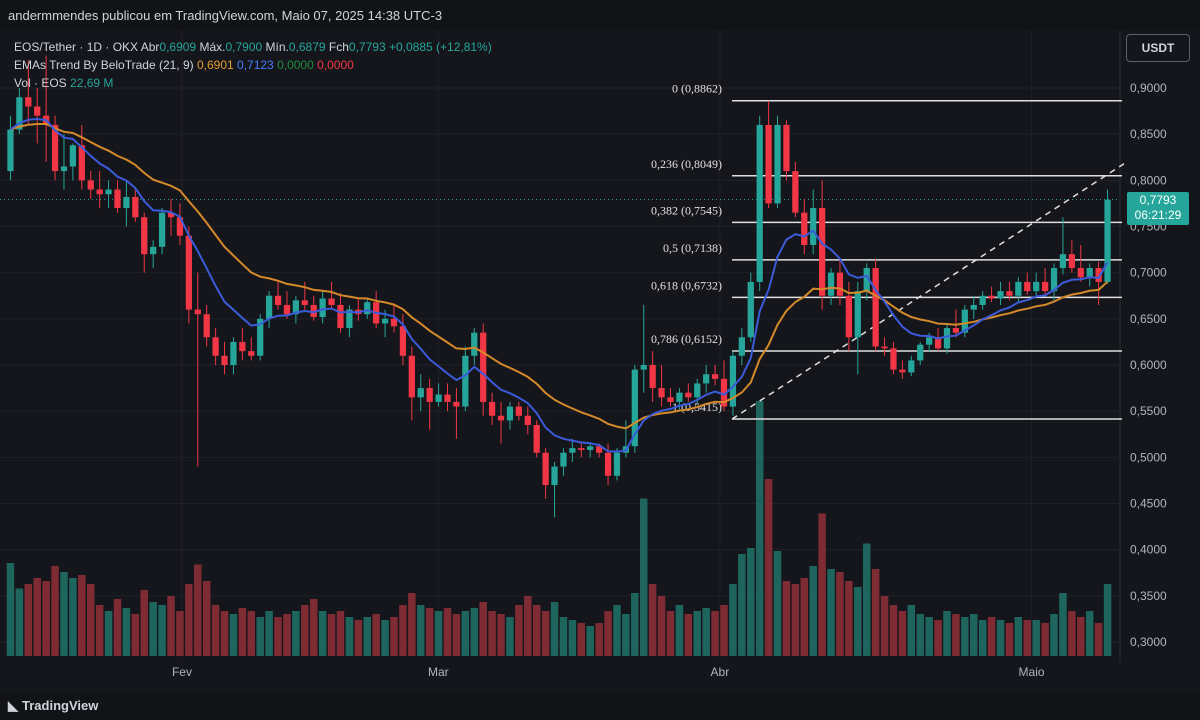 This screenshot has width=1200, height=720. Describe the element at coordinates (92, 83) in the screenshot. I see `volume-value: 22,69 M` at that location.